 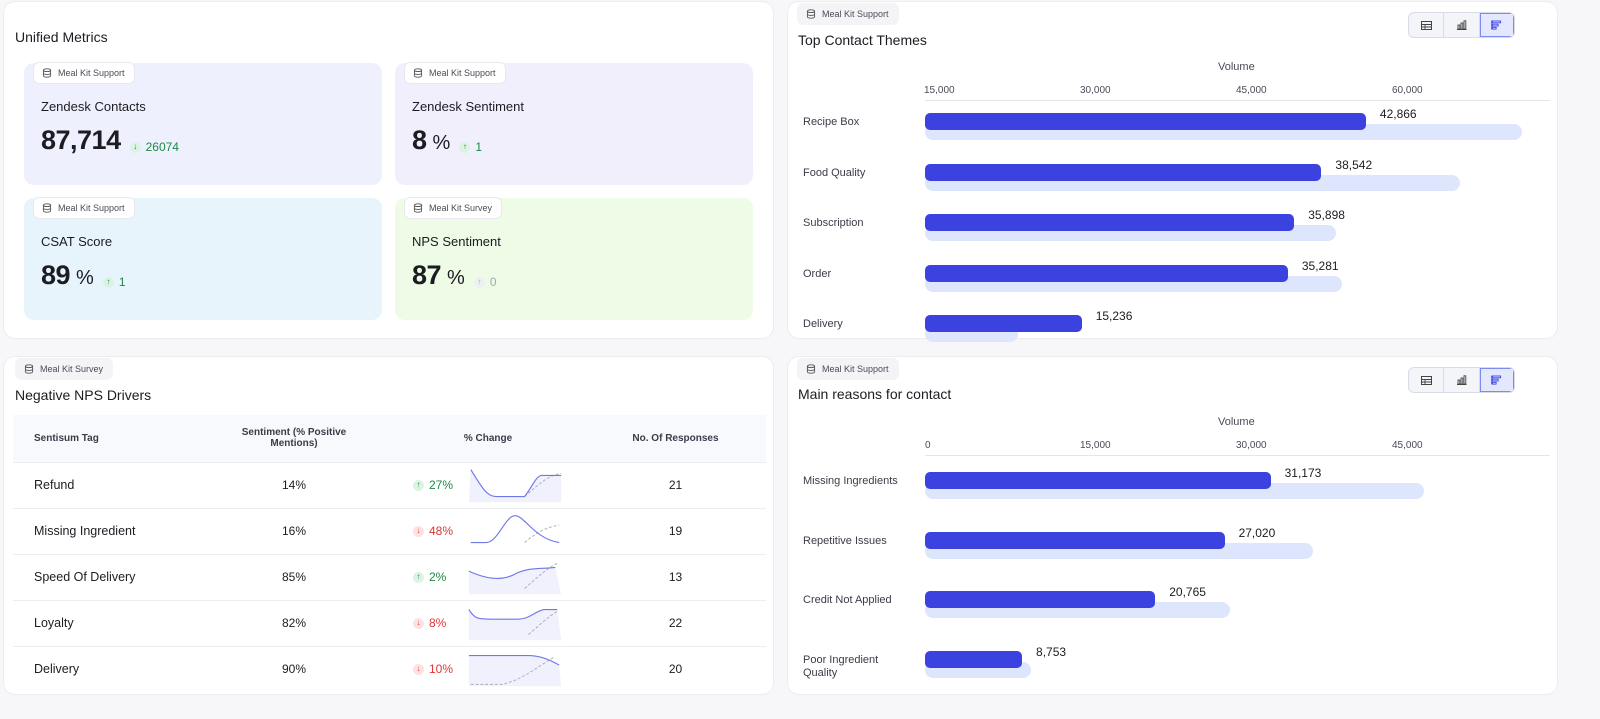 I want to click on sentiment-cell: 14%, so click(x=294, y=484).